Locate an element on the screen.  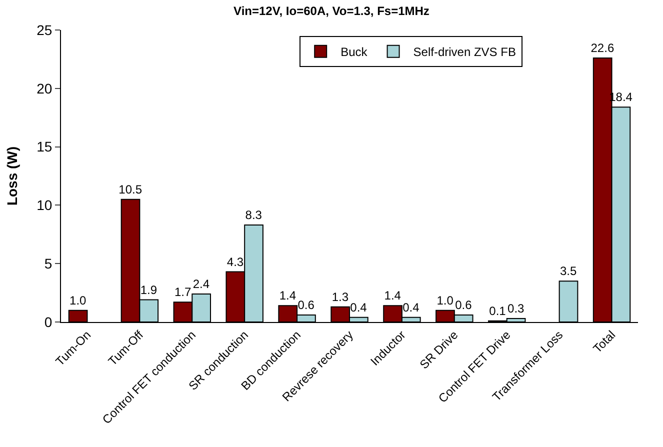
y-tick-label: 5 is located at coordinates (48, 264).